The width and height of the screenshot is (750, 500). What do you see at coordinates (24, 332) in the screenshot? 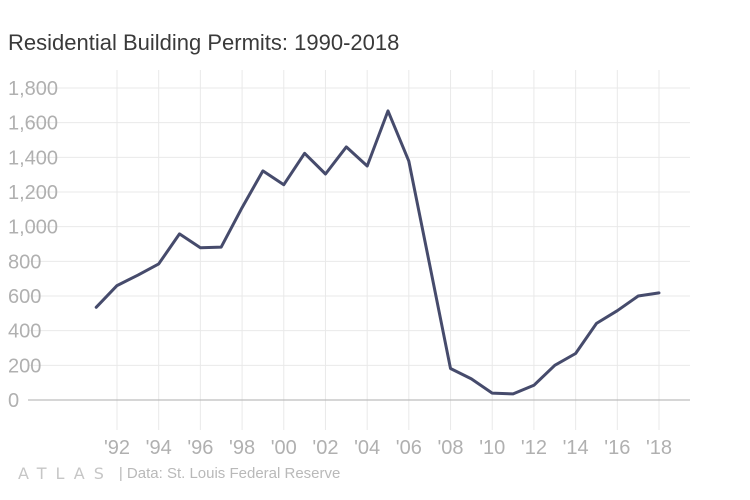
I see `y-tick-label: 400` at bounding box center [24, 332].